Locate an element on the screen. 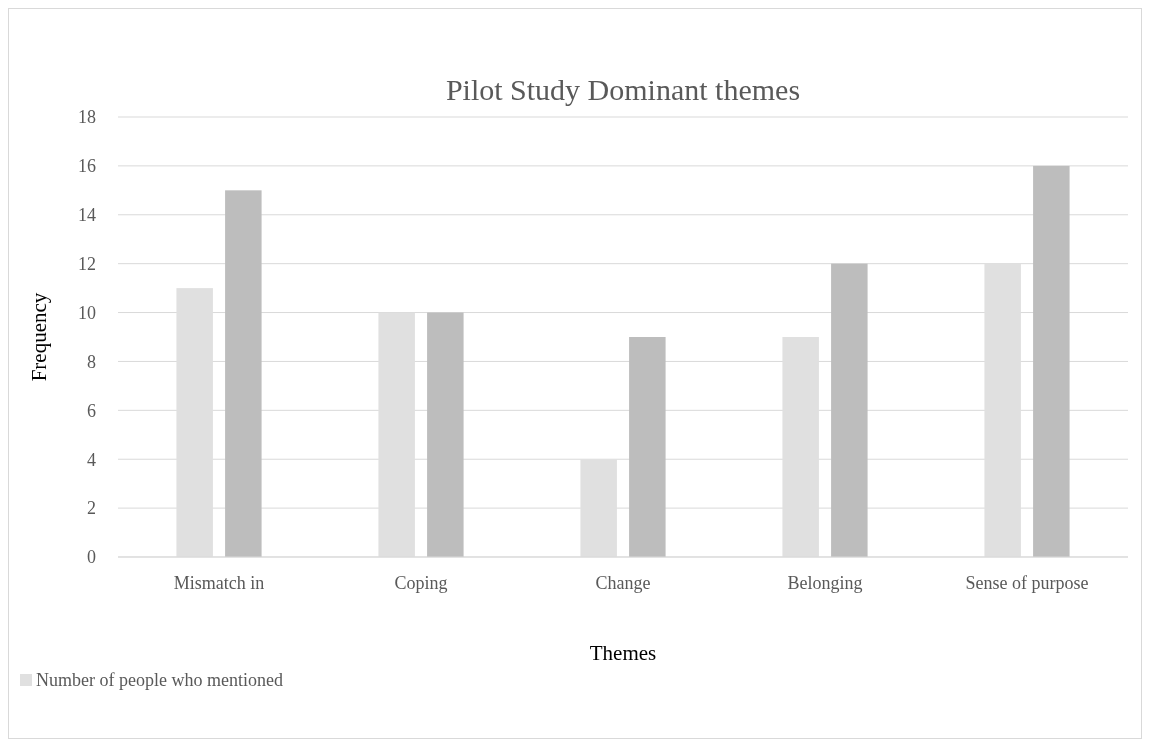 This screenshot has height=747, width=1150. legend-label: Number of people who mentioned is located at coordinates (159, 680).